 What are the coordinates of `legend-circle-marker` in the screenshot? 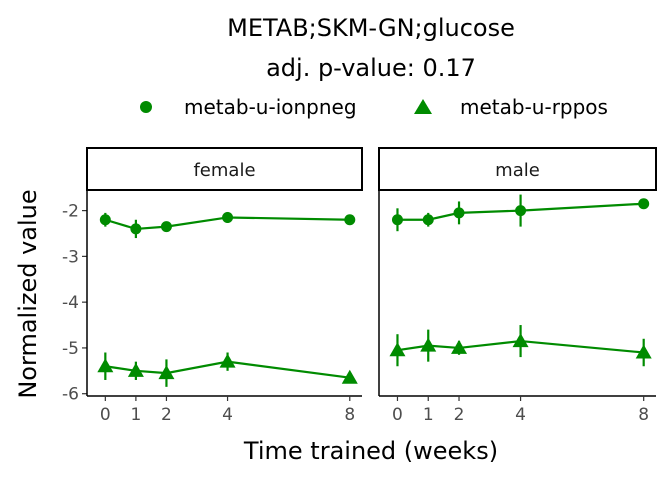 It's located at (146, 107).